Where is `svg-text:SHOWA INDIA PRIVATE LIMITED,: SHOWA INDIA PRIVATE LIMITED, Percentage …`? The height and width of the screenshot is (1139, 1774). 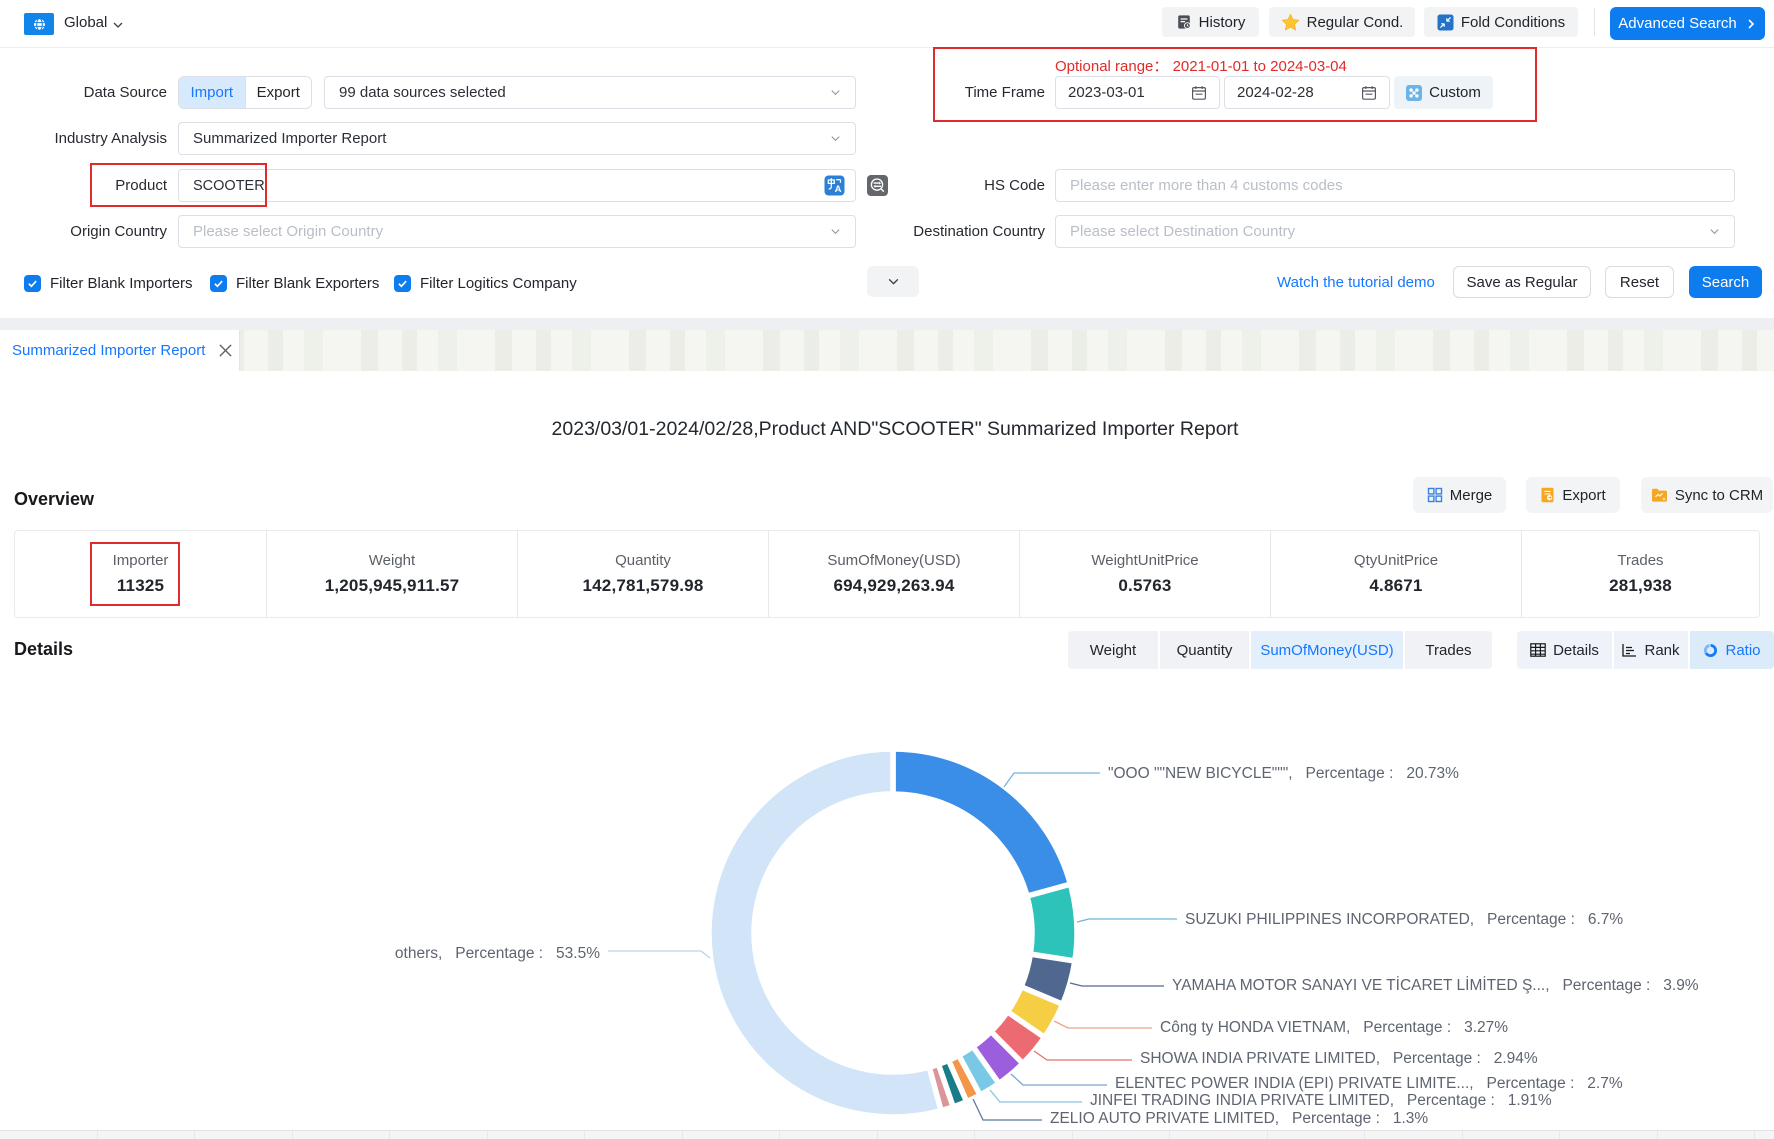
svg-text:SHOWA INDIA PRIVATE LIMITED,: SHOWA INDIA PRIVATE LIMITED, Percentage … is located at coordinates (1339, 1058).